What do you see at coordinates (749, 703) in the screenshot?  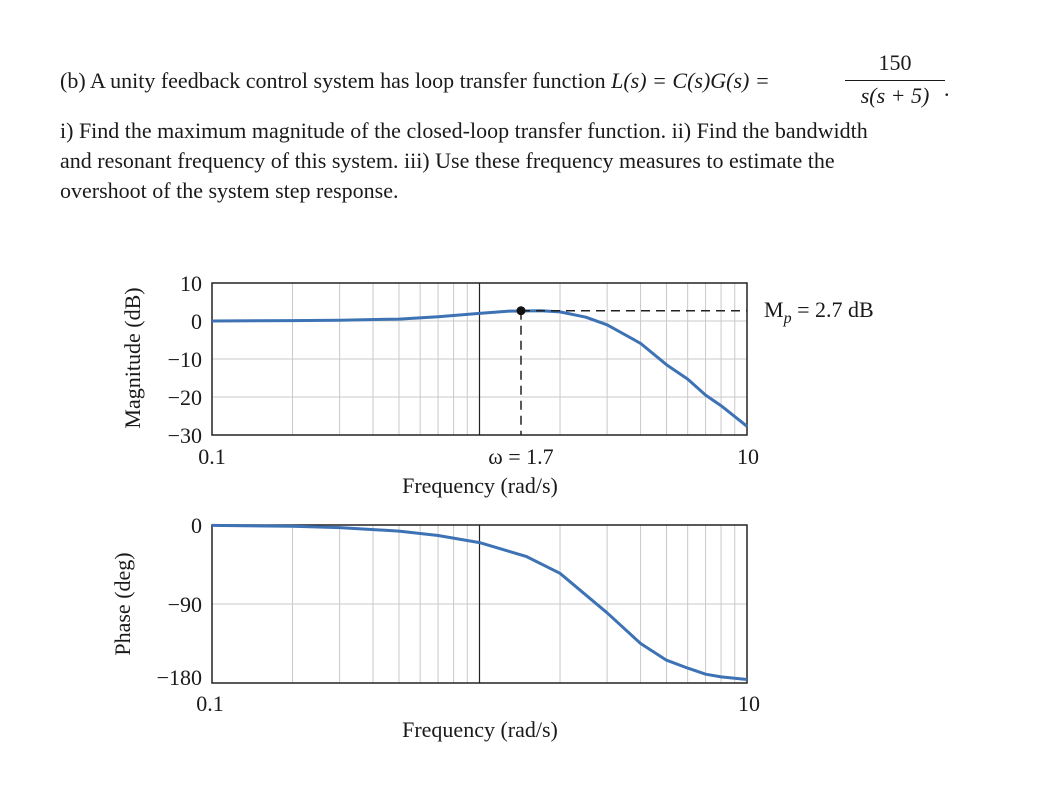 I see `phase-x-tick-label: 10` at bounding box center [749, 703].